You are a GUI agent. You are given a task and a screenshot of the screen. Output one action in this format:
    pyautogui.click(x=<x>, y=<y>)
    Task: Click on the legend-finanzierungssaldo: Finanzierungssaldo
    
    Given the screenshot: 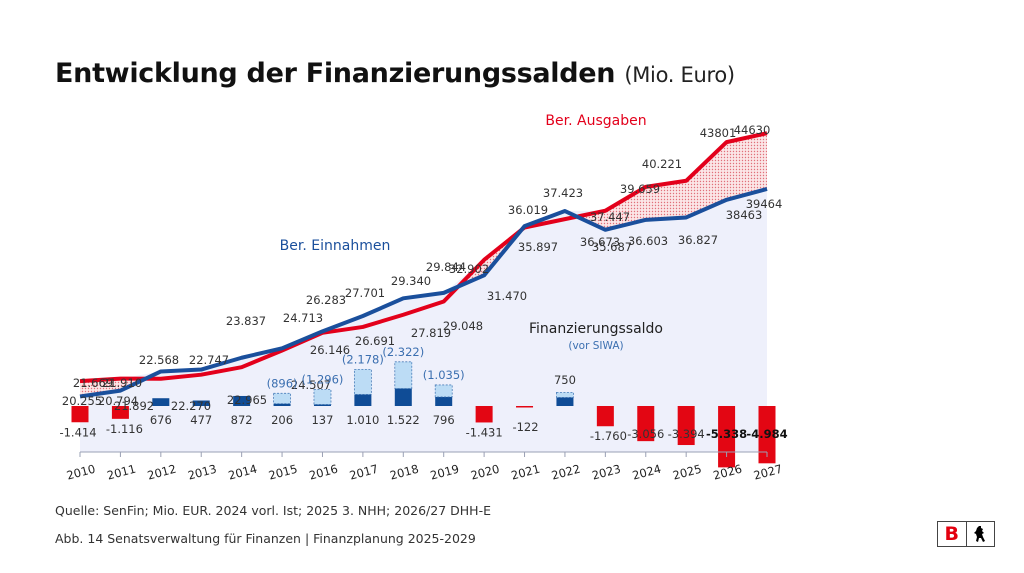 What is the action you would take?
    pyautogui.click(x=596, y=329)
    